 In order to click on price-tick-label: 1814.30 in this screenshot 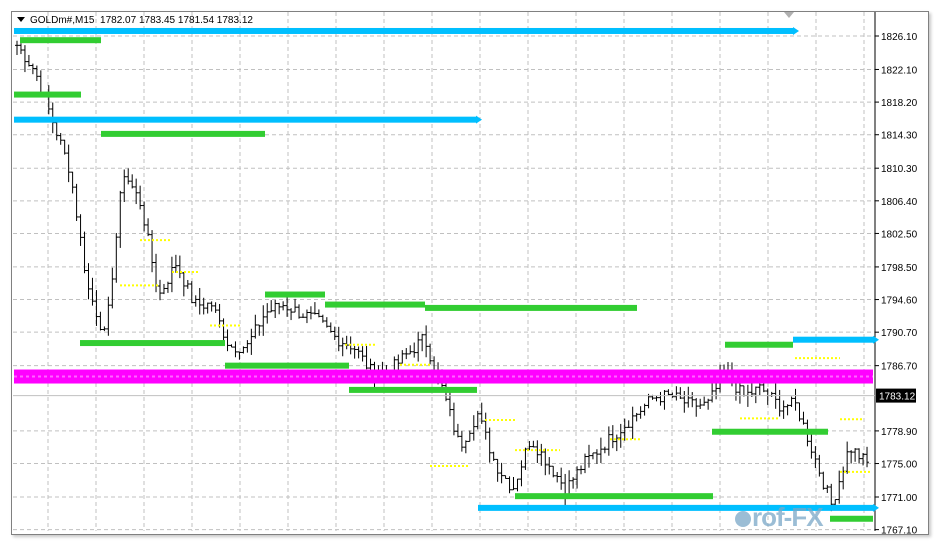, I will do `click(899, 136)`.